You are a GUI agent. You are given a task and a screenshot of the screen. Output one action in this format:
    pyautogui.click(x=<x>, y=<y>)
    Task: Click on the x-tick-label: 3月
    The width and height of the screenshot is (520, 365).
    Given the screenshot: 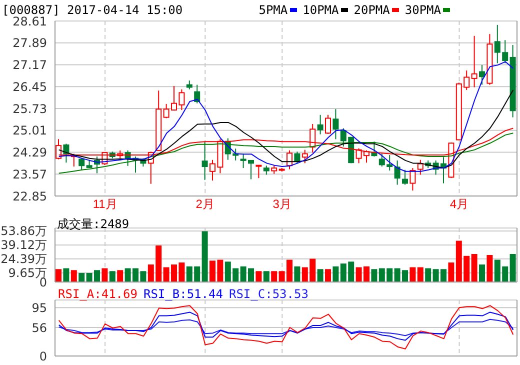 What is the action you would take?
    pyautogui.click(x=282, y=204)
    